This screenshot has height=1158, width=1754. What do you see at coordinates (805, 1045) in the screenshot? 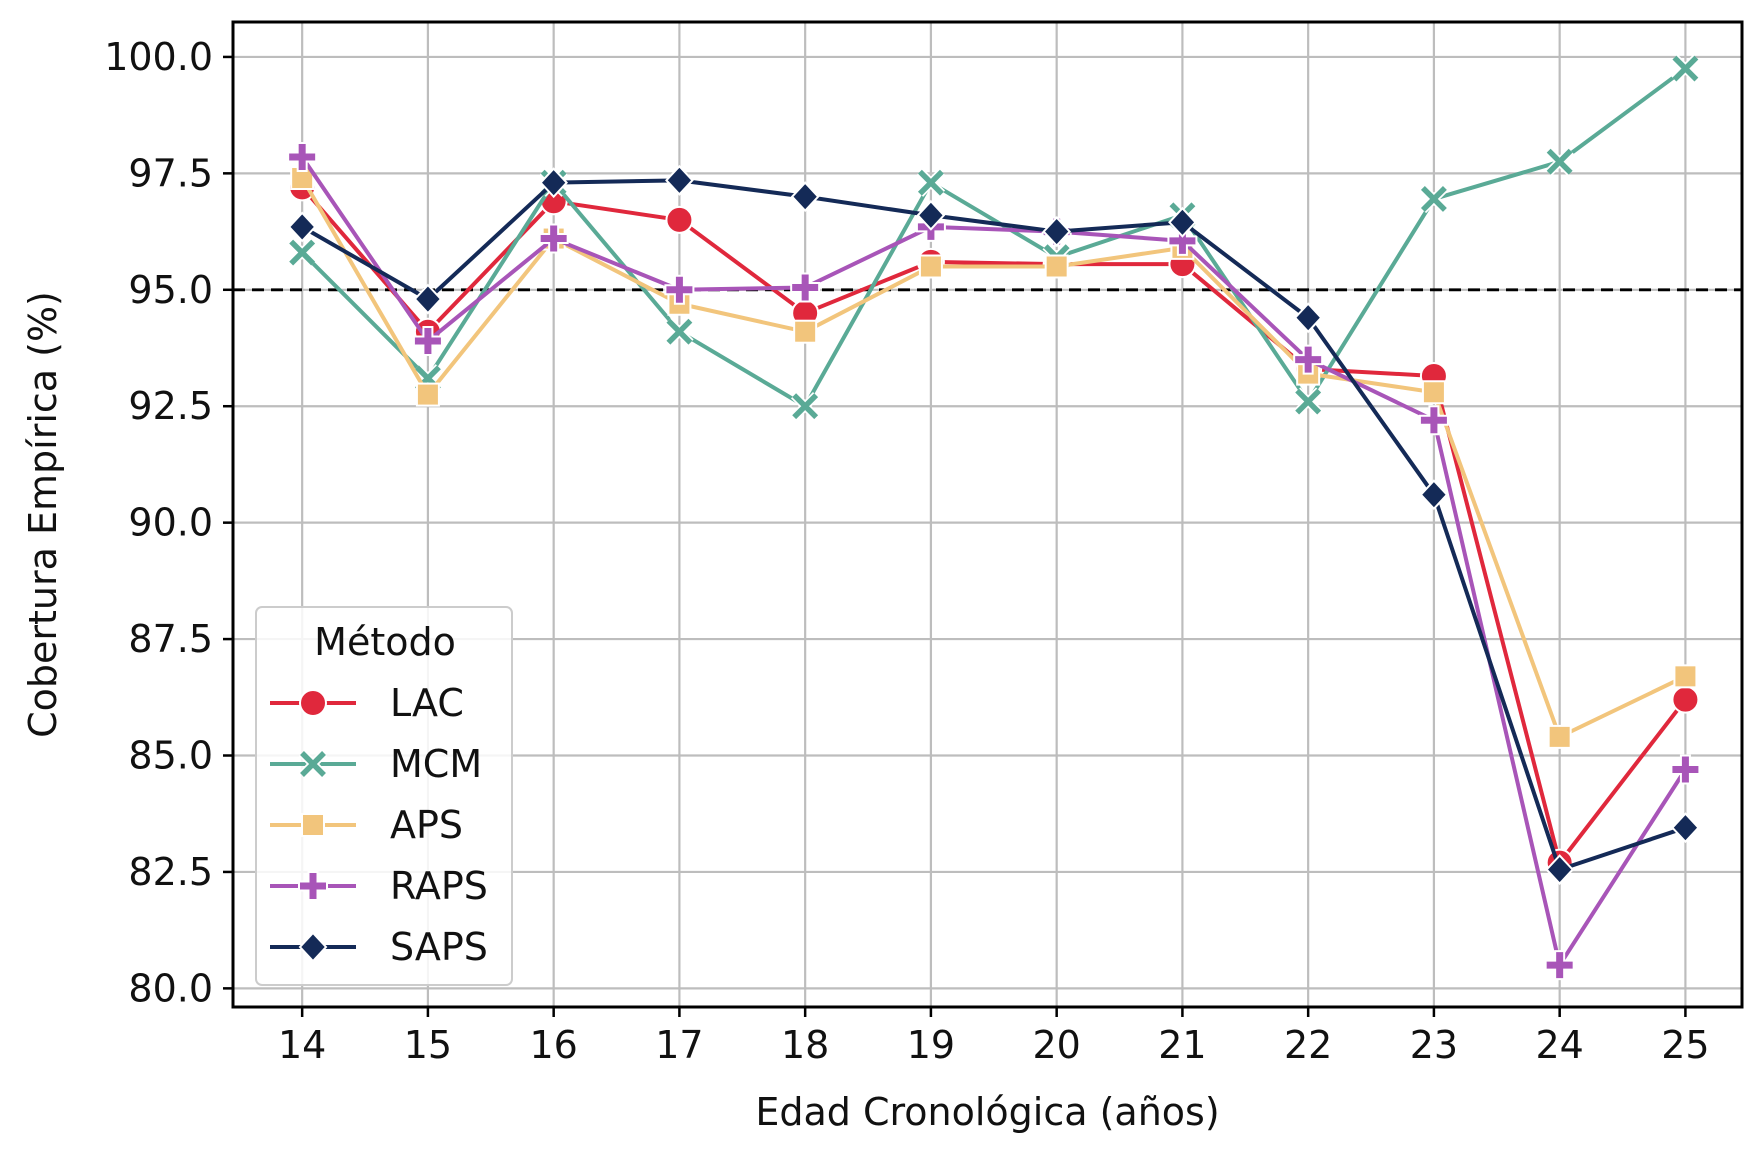
I see `x-tick-label: 18` at bounding box center [805, 1045].